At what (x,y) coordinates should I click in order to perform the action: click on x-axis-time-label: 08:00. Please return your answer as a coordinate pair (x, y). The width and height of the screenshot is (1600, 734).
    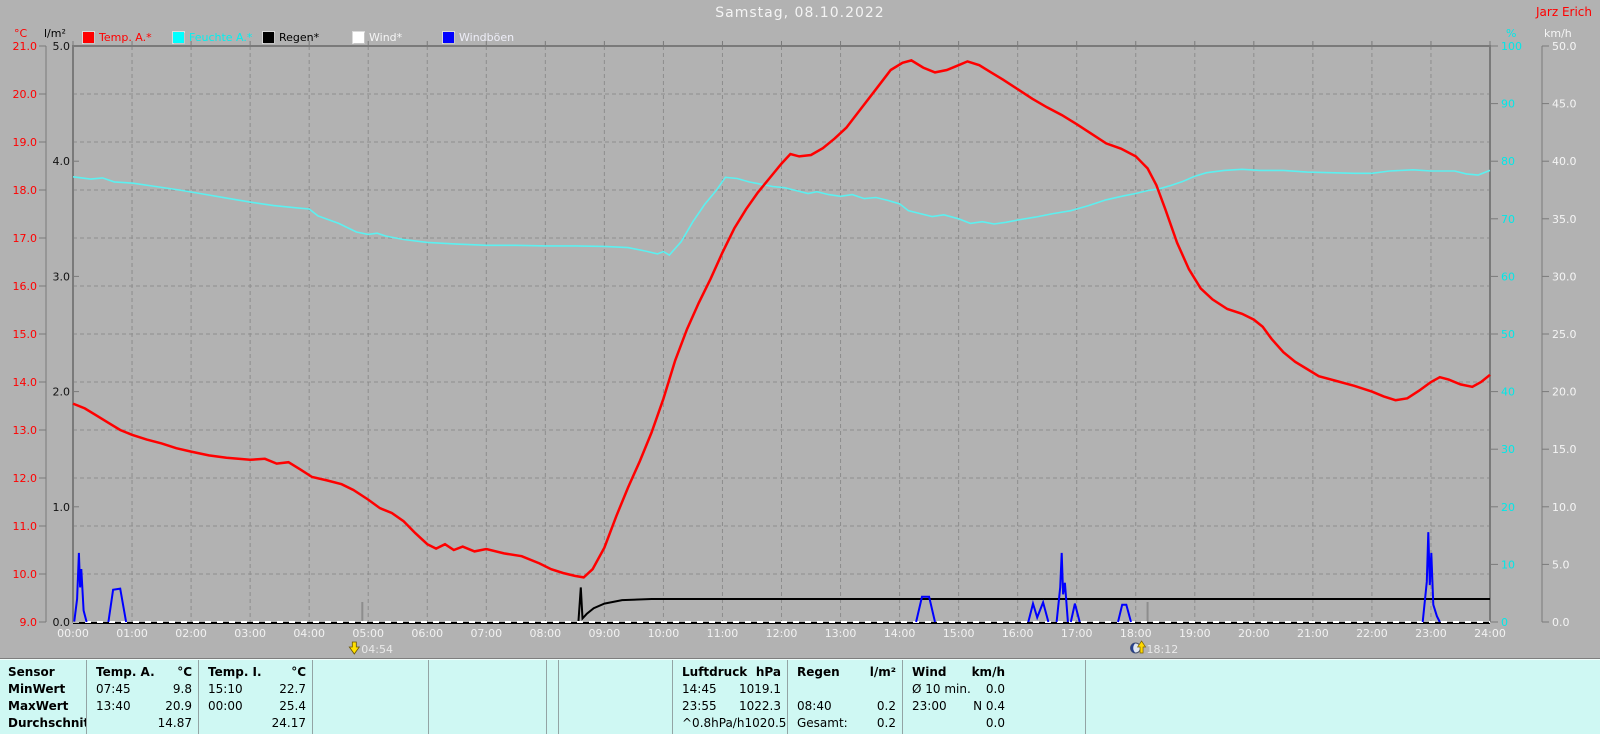
    Looking at the image, I should click on (545, 633).